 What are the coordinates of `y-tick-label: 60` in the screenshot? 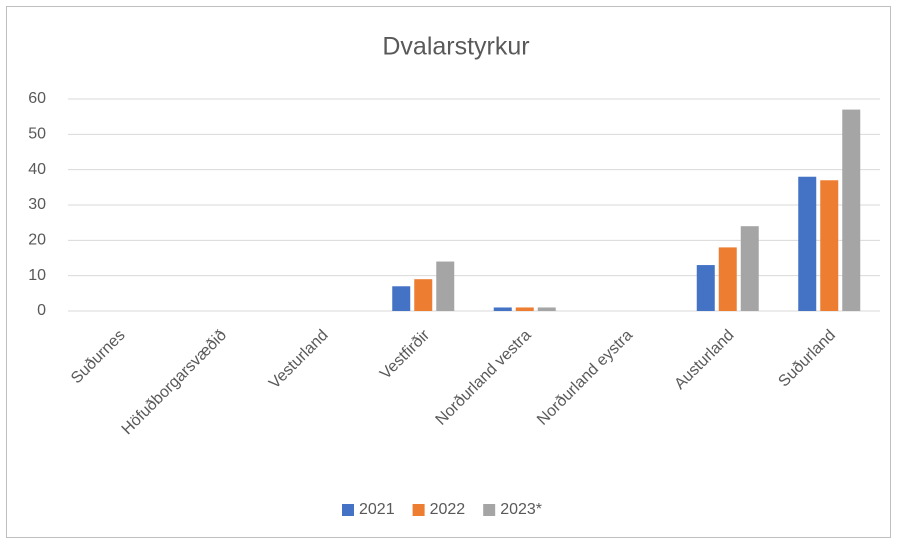 It's located at (37, 98).